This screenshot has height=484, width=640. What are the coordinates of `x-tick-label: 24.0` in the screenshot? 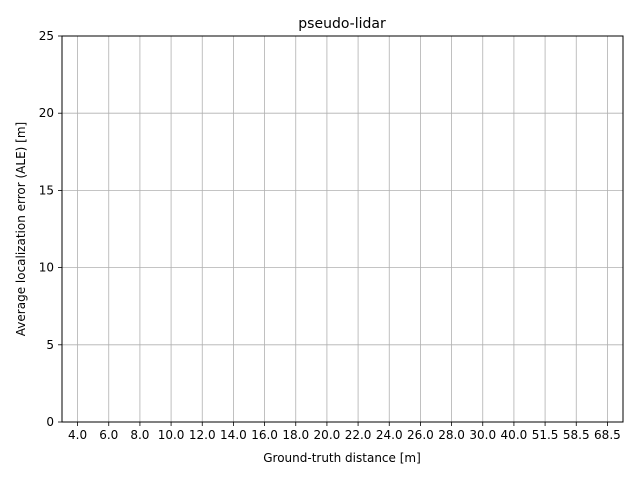 It's located at (389, 435).